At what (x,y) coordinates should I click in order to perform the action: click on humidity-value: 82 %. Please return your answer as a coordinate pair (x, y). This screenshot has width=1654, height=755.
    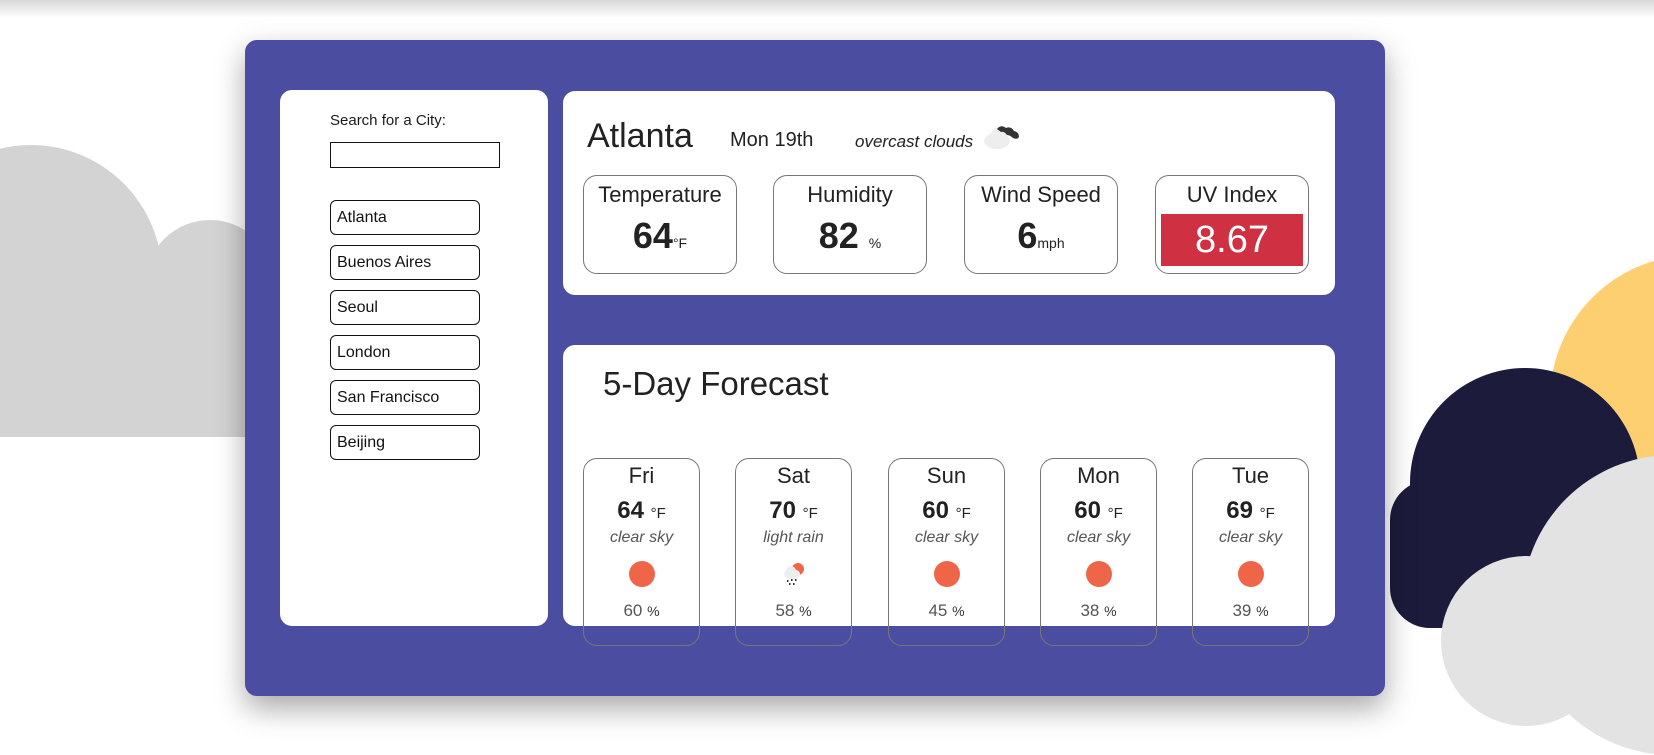
    Looking at the image, I should click on (850, 235).